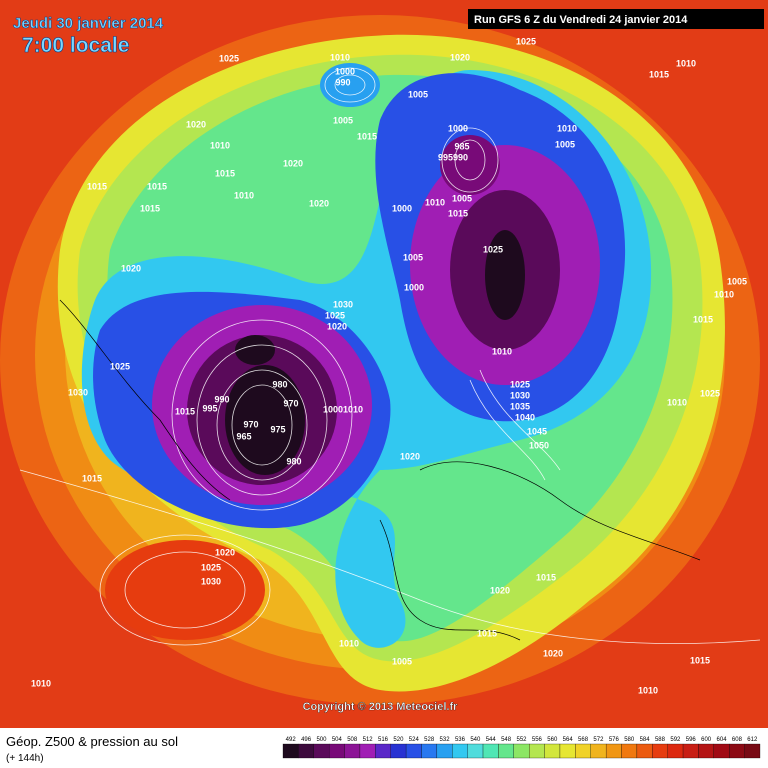 The height and width of the screenshot is (768, 768). What do you see at coordinates (75, 45) in the screenshot?
I see `forecast-time: 7:00 locale` at bounding box center [75, 45].